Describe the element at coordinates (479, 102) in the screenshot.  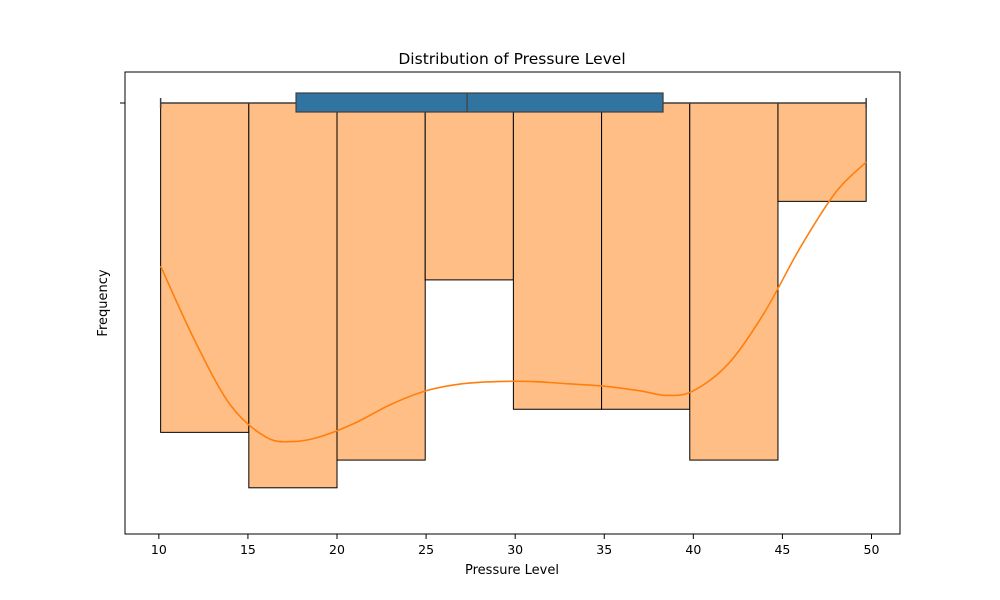
I see `boxplot-box` at that location.